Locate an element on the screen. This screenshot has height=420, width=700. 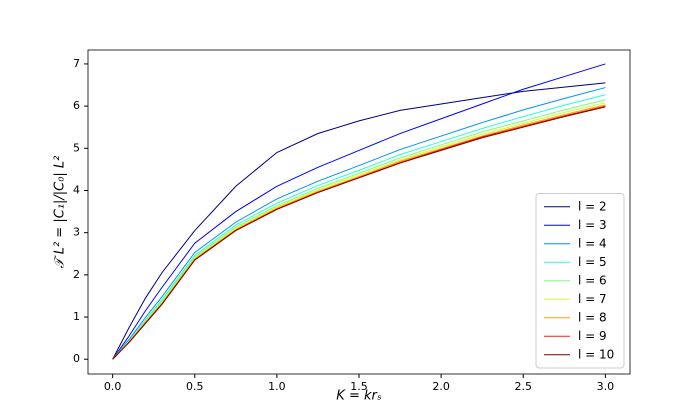
y-axis-label: 𝒯 L² = |C₁|/|C₀| L² is located at coordinates (60, 212).